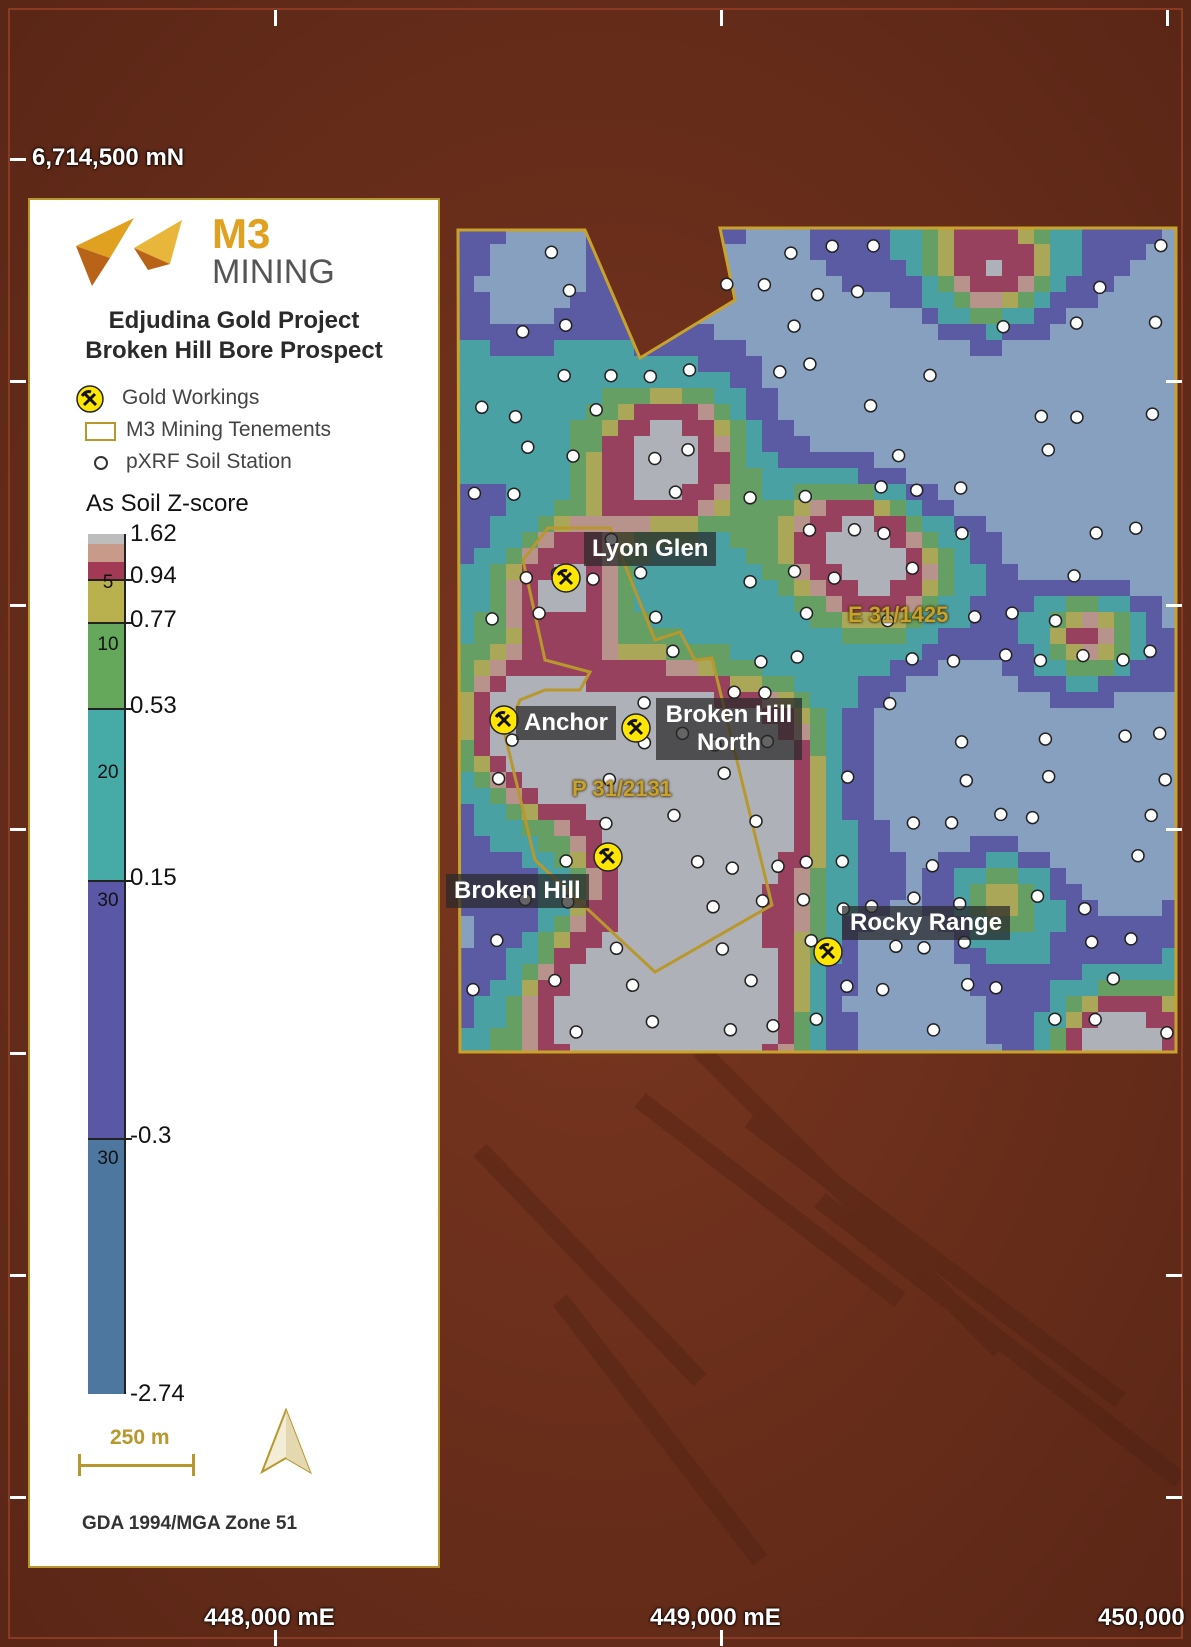  Describe the element at coordinates (666, 765) in the screenshot. I see `gold-workings` at that location.